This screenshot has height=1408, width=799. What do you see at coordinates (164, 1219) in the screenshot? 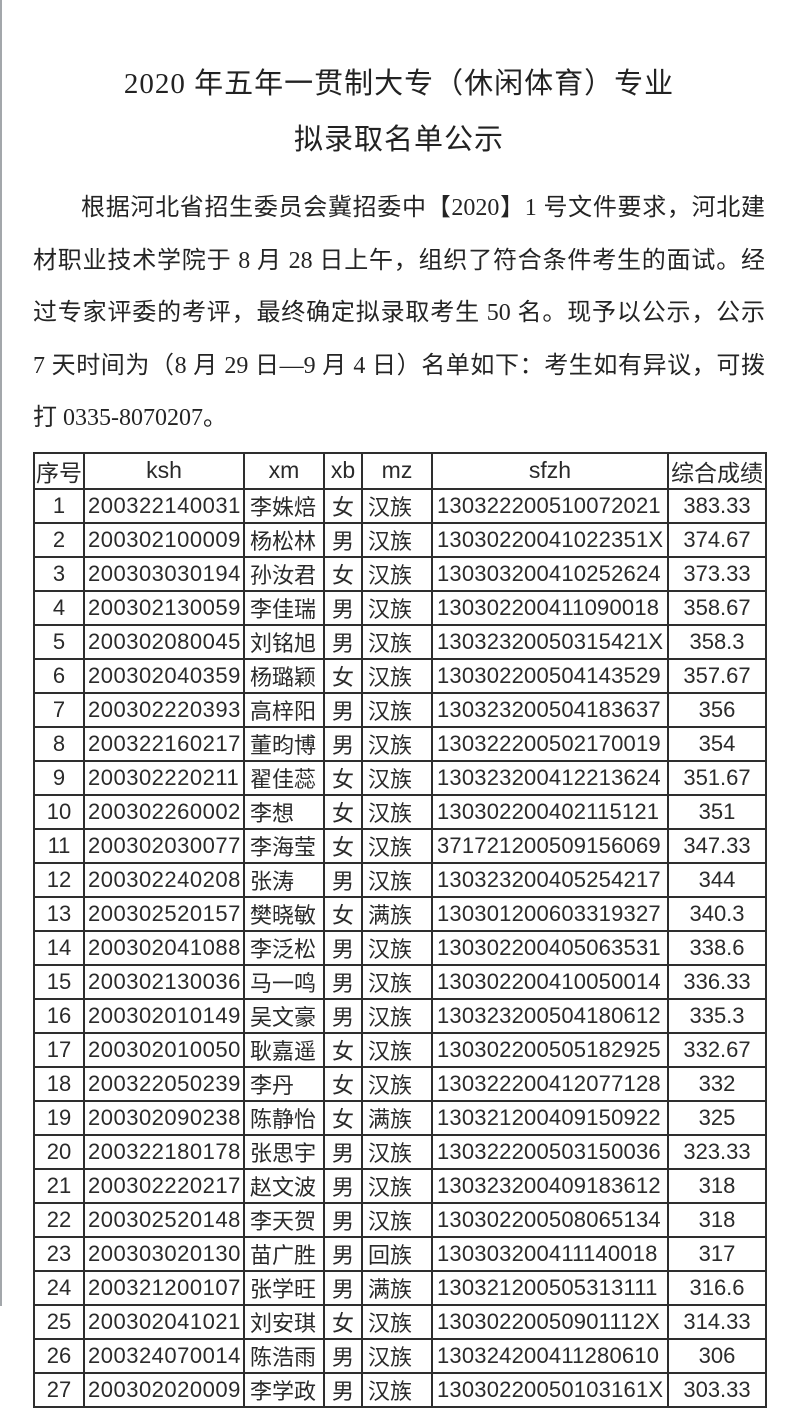
I see `table-cell: 200302520148` at bounding box center [164, 1219].